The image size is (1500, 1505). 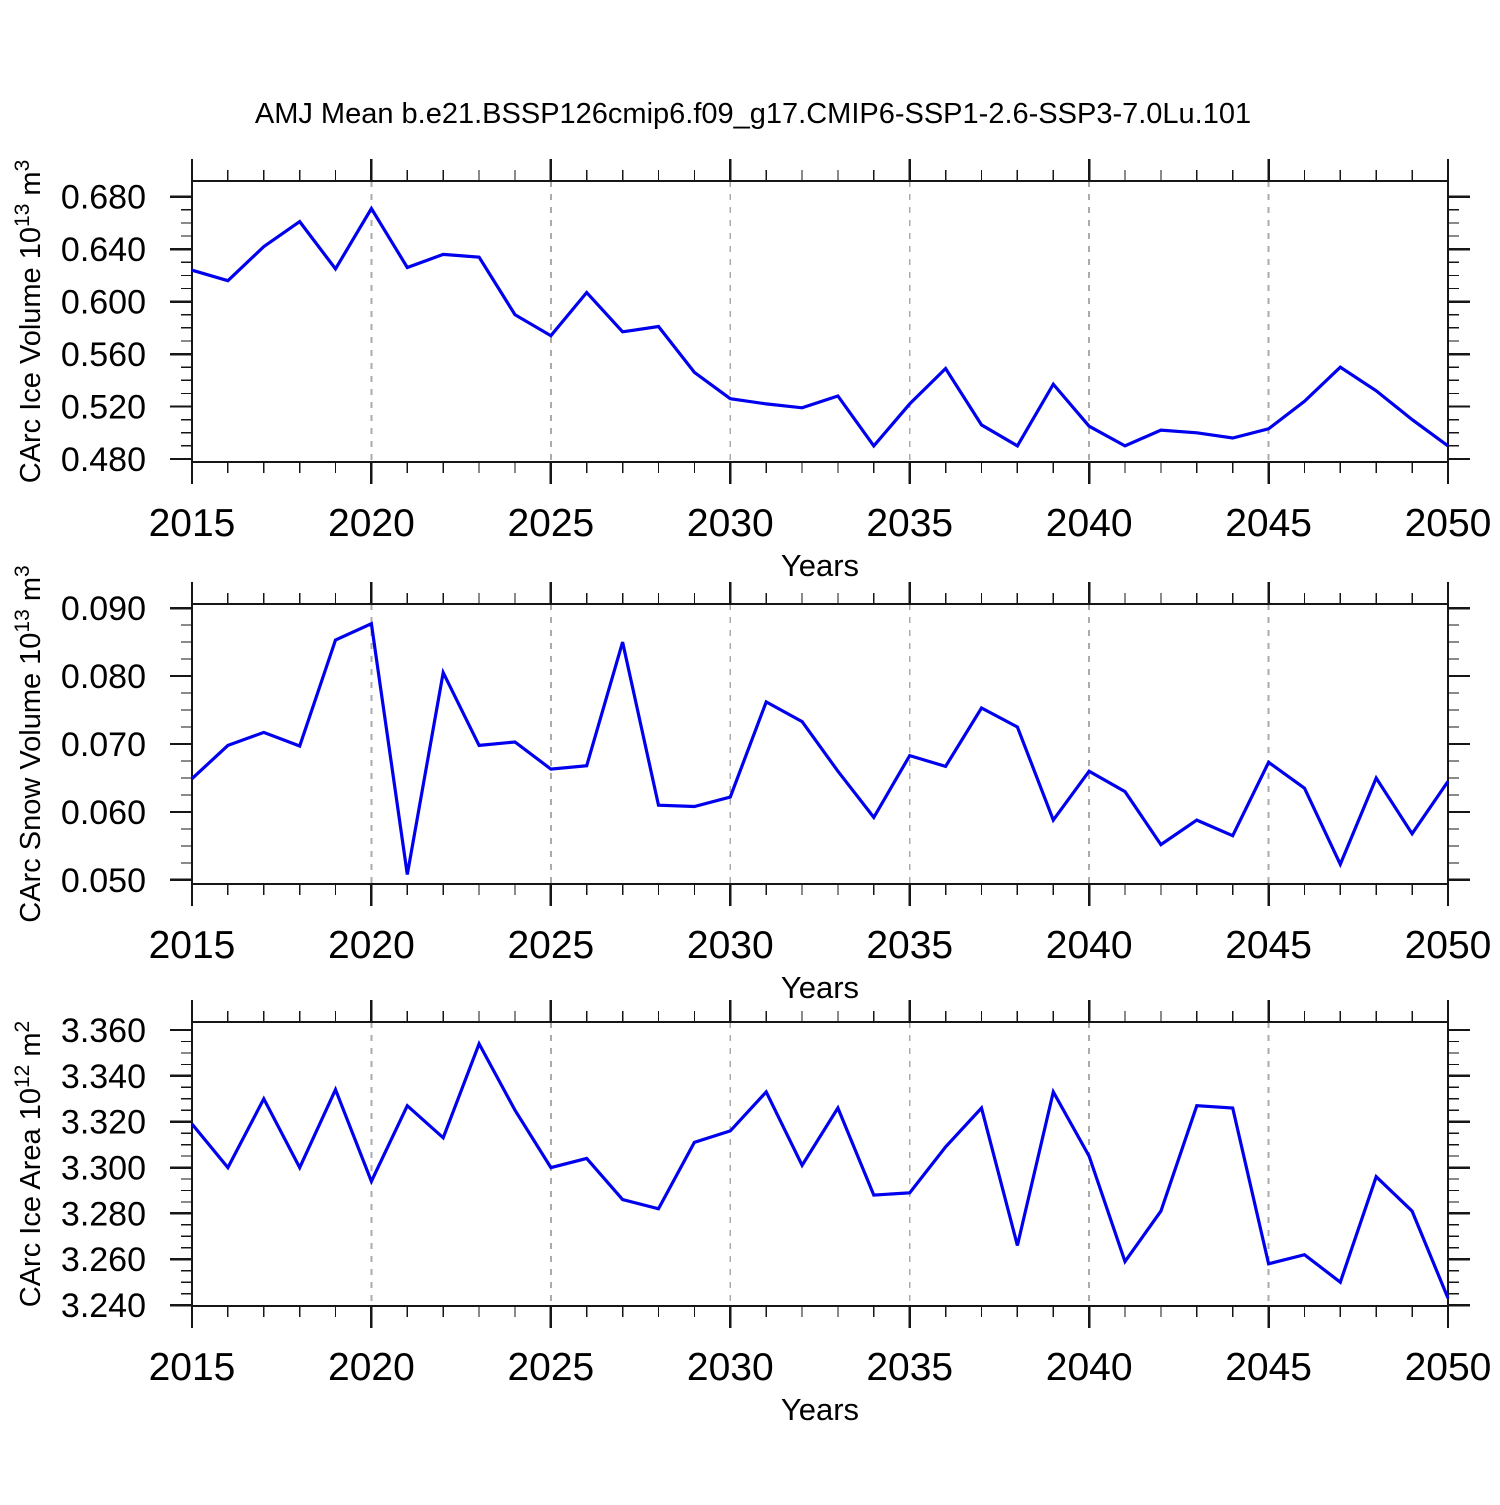 I want to click on y-tick-label: 3.260, so click(x=103, y=1260).